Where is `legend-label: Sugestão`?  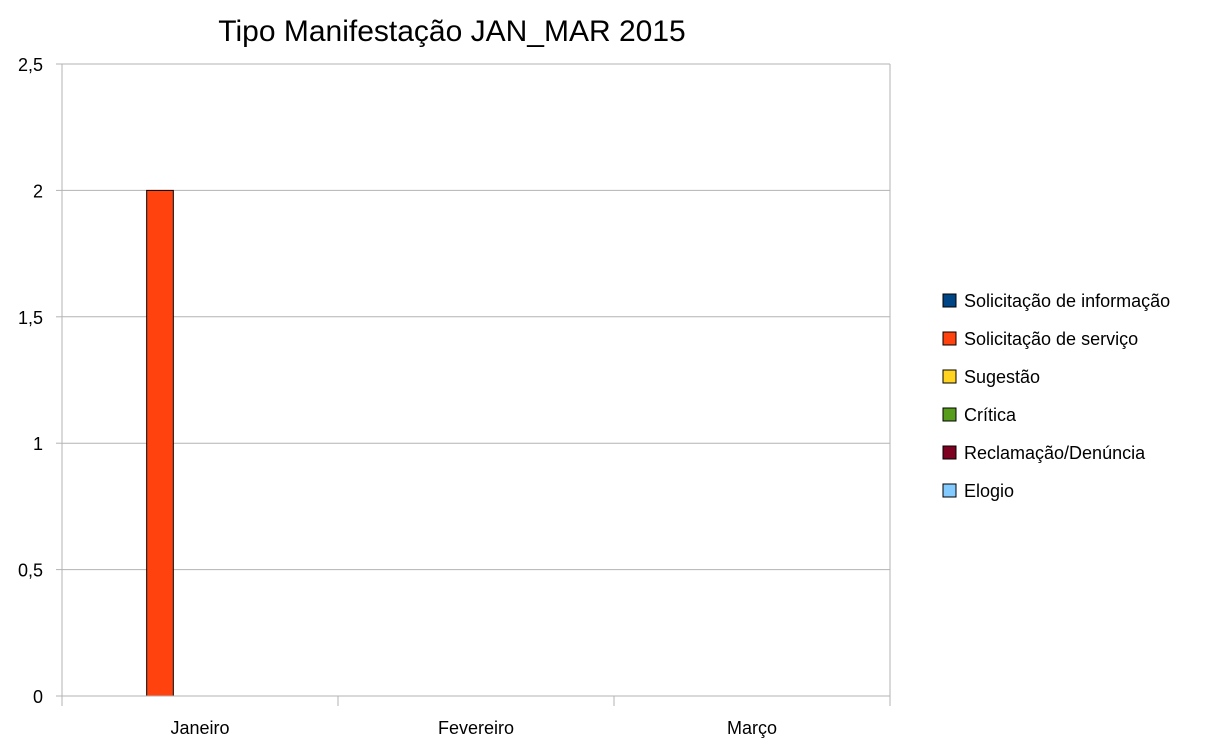
legend-label: Sugestão is located at coordinates (1002, 377).